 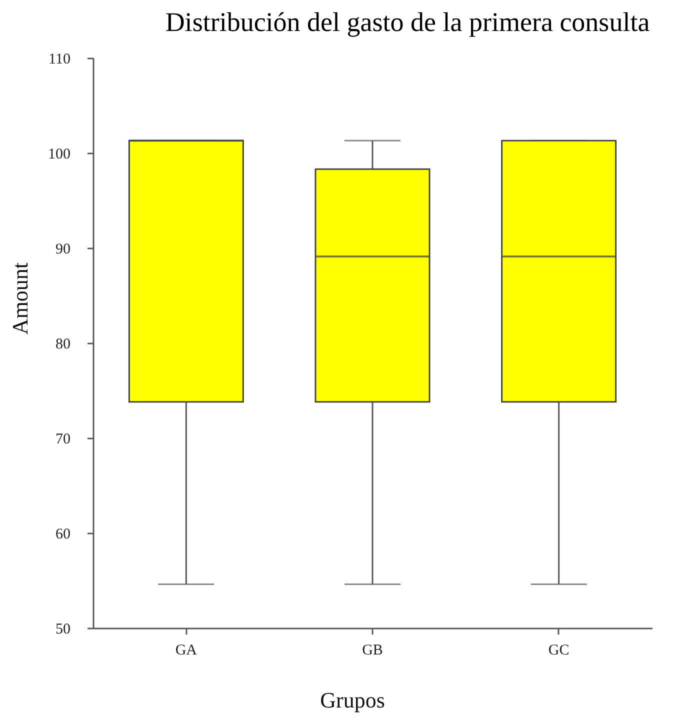 I want to click on y-tick-label: 50, so click(x=63, y=630).